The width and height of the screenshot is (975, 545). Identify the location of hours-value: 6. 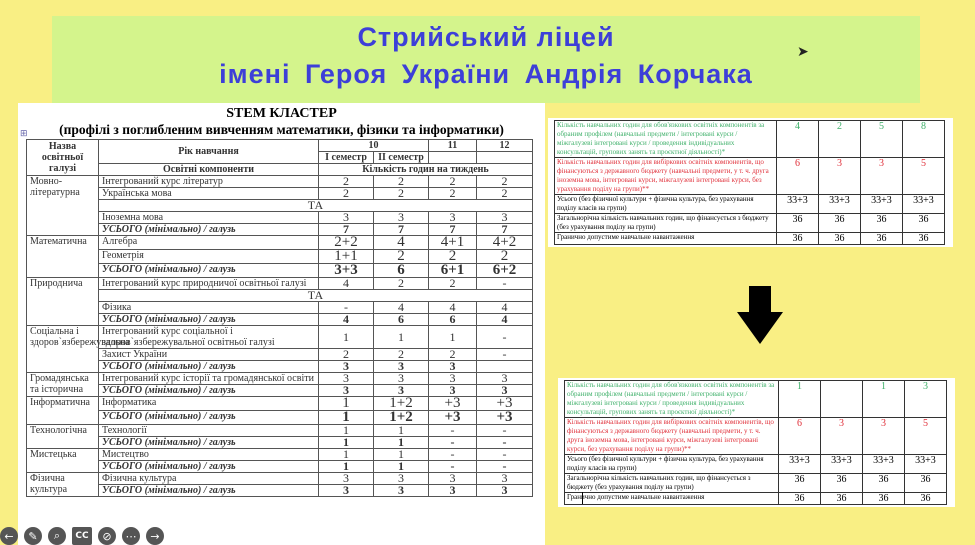
(401, 270).